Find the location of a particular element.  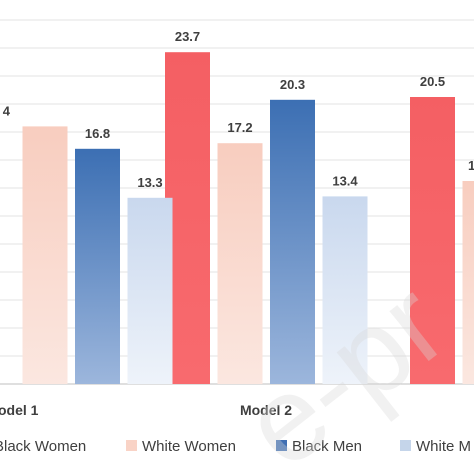

data-label: 16.8 is located at coordinates (97, 133).